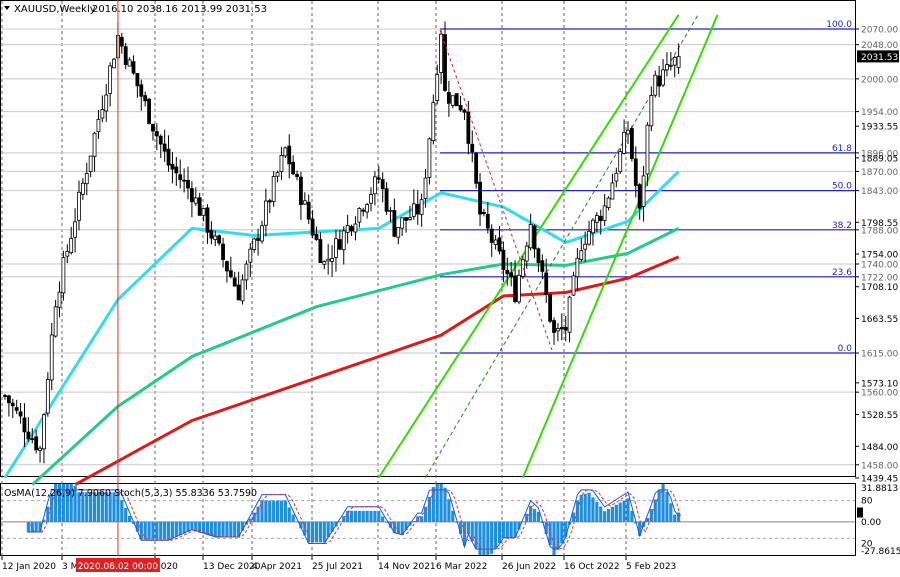 The width and height of the screenshot is (900, 577). What do you see at coordinates (7, 8) in the screenshot?
I see `menu-triangle-icon` at bounding box center [7, 8].